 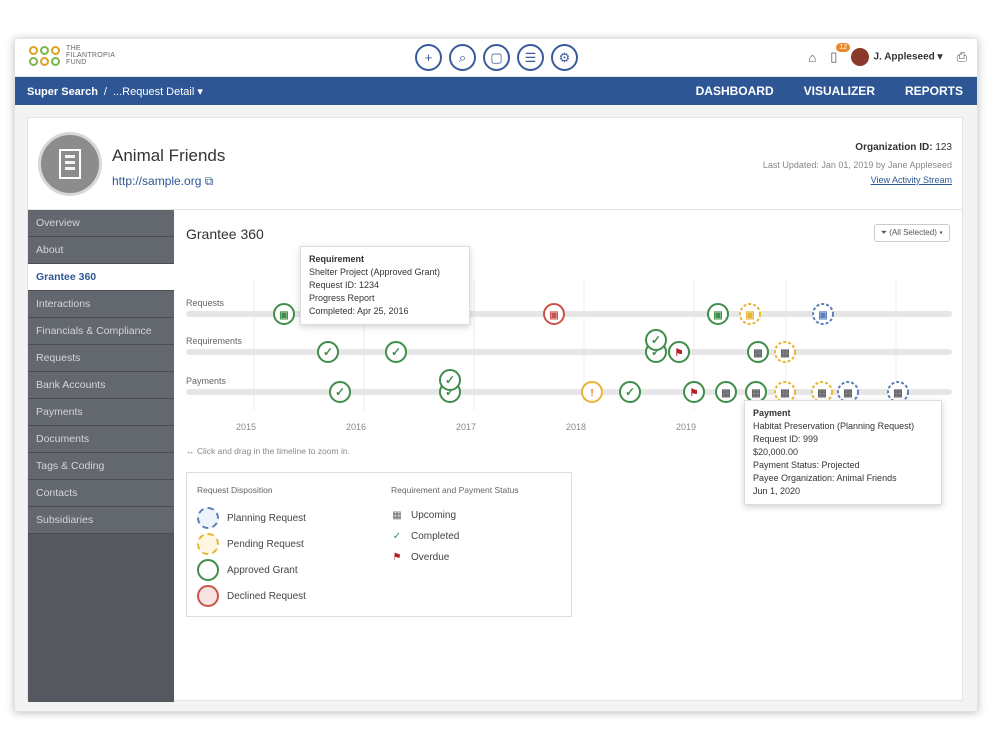 I want to click on settings-icon: ⚙, so click(x=564, y=57).